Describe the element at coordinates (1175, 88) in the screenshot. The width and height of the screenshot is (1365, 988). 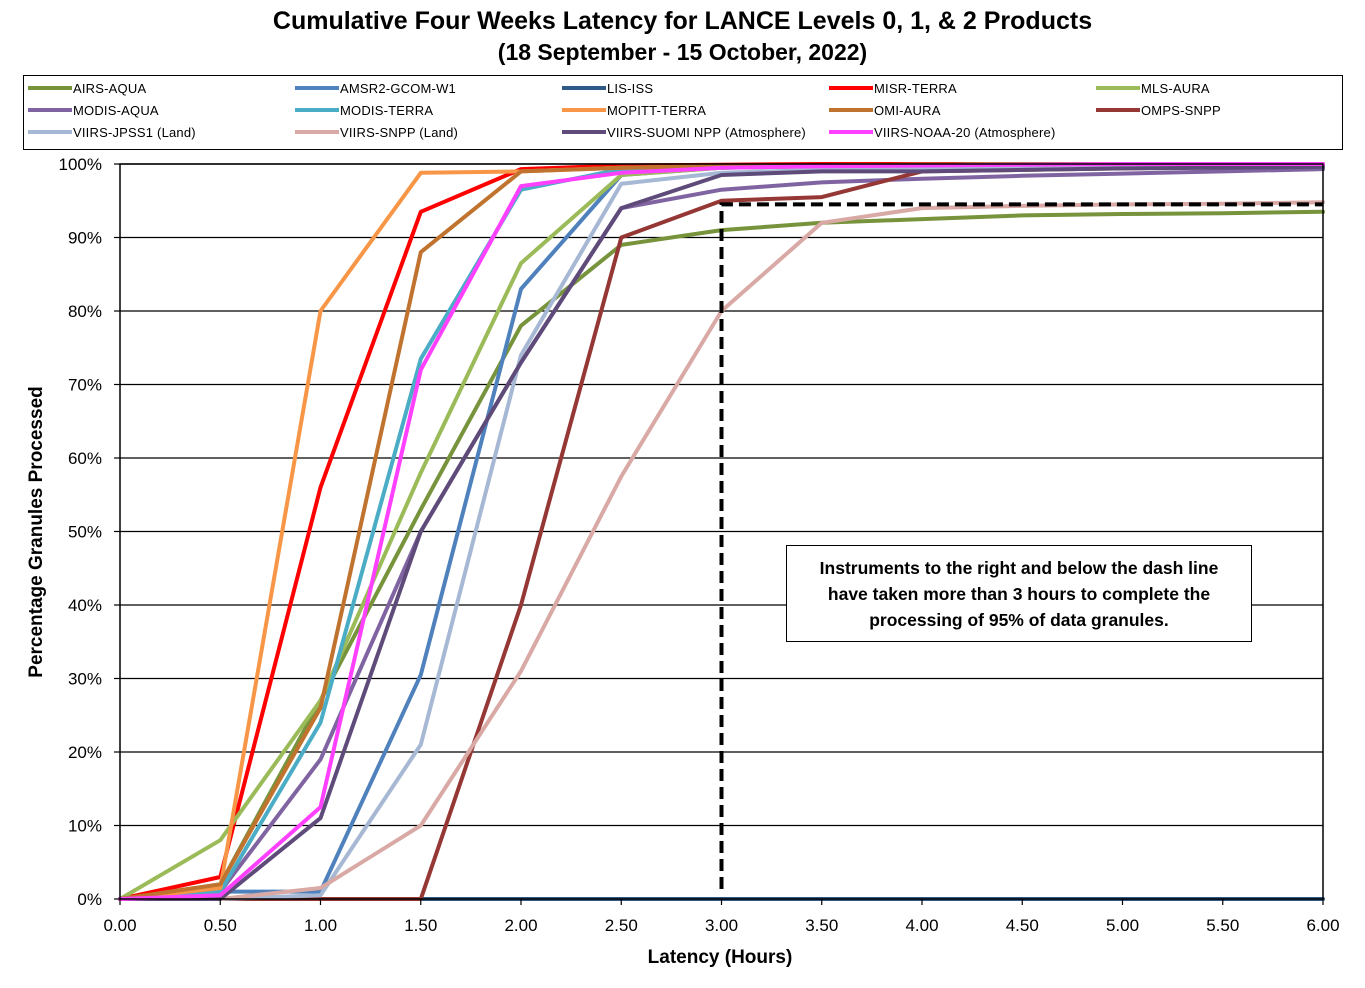
I see `legend-label: MLS-AURA` at that location.